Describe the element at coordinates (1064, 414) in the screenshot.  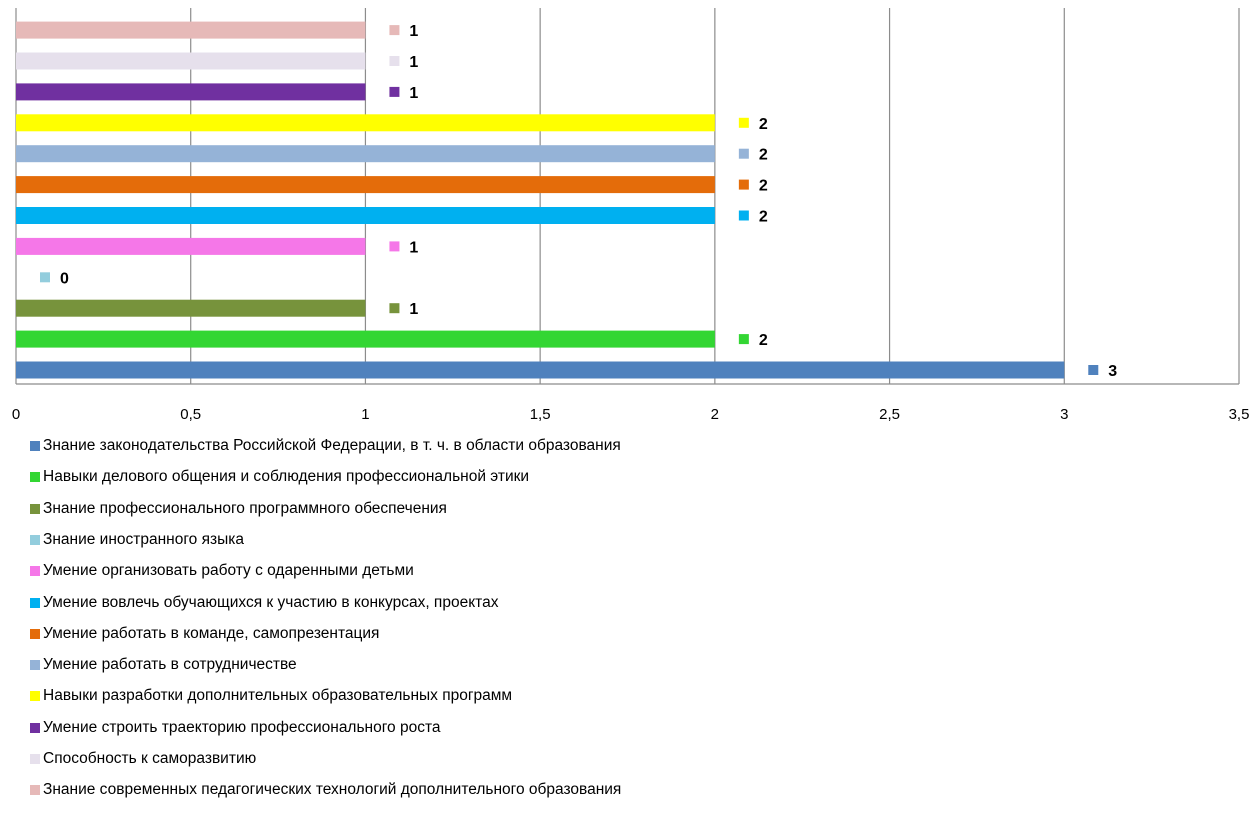
I see `x-tick-label: 3` at that location.